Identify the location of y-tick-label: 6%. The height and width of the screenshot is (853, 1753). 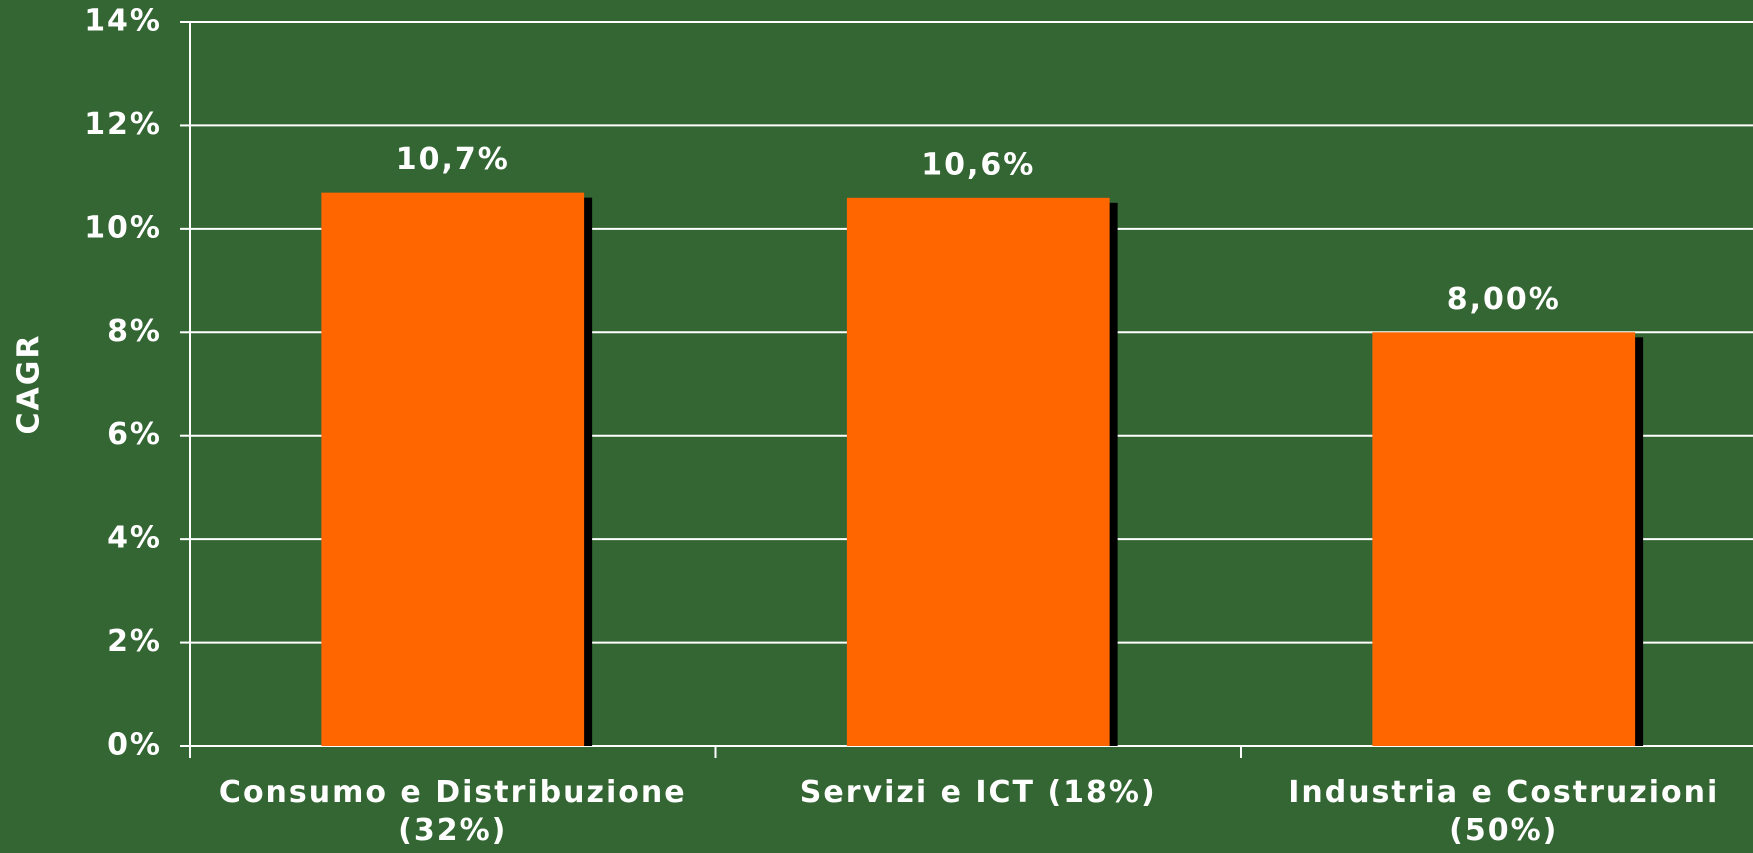
(134, 434).